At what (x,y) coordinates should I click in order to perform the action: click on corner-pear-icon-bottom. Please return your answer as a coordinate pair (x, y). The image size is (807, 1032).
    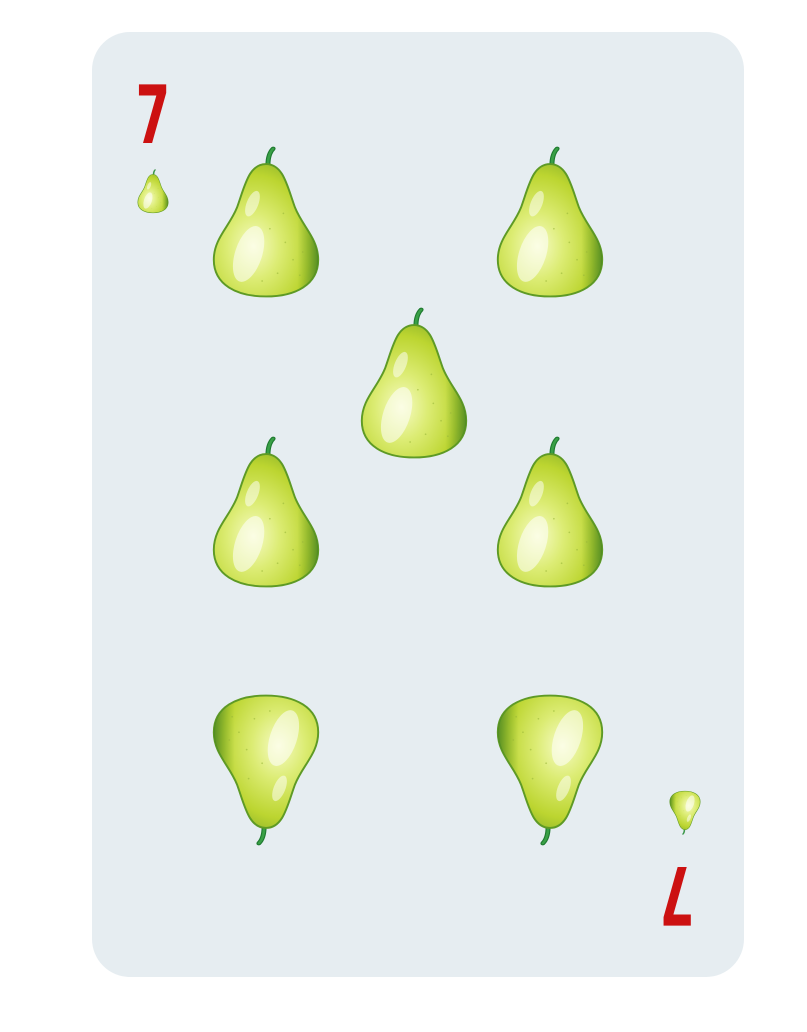
    Looking at the image, I should click on (685, 812).